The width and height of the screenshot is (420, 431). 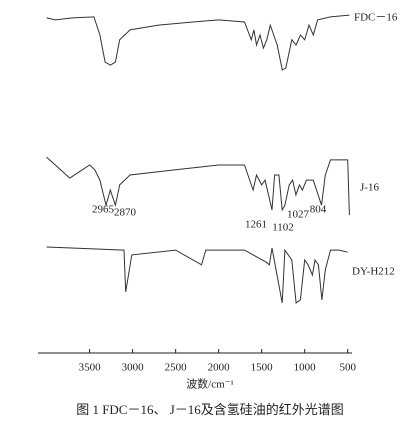 What do you see at coordinates (219, 368) in the screenshot?
I see `x-tick-label: 2000` at bounding box center [219, 368].